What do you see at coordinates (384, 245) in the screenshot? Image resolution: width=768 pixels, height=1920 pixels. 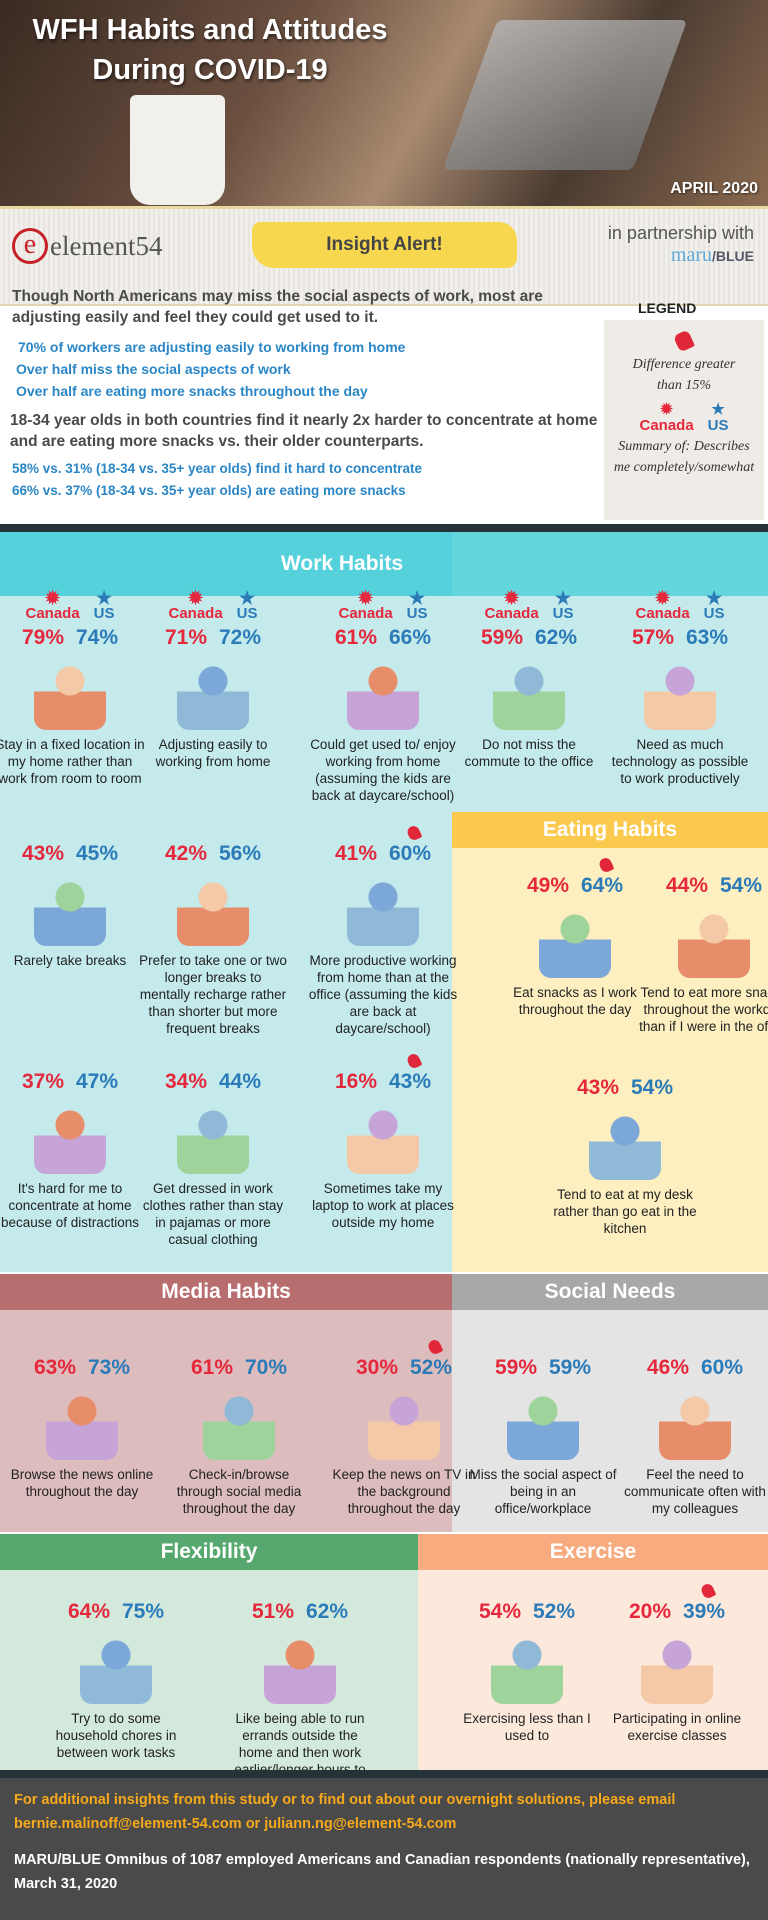 I see `insight-alert-badge: Insight Alert!` at bounding box center [384, 245].